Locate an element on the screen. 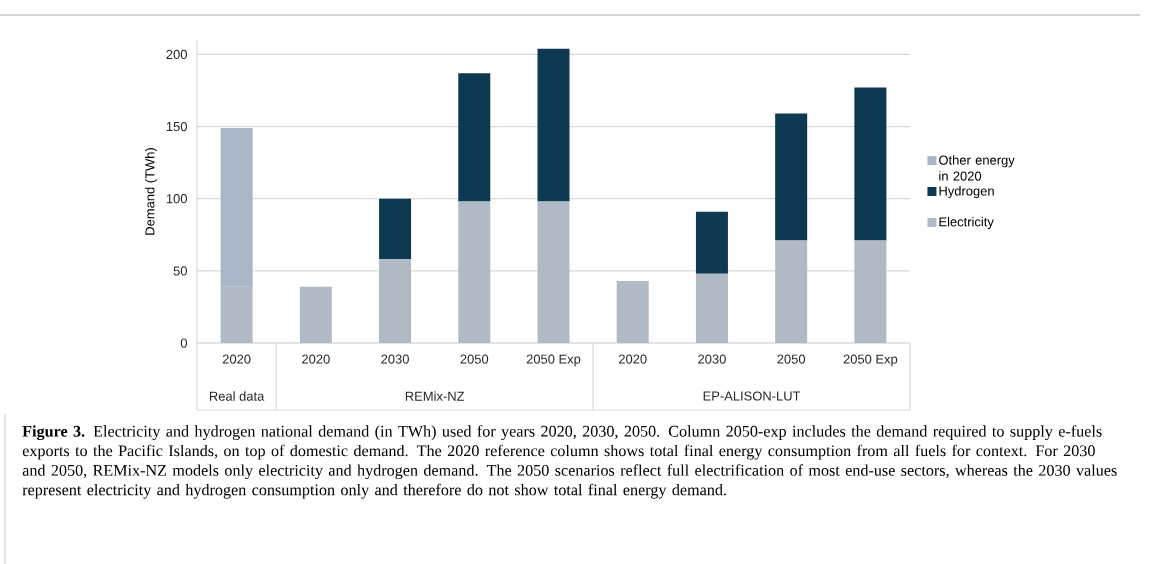 This screenshot has width=1153, height=564. text: EP-ALISON-LUT is located at coordinates (752, 396).